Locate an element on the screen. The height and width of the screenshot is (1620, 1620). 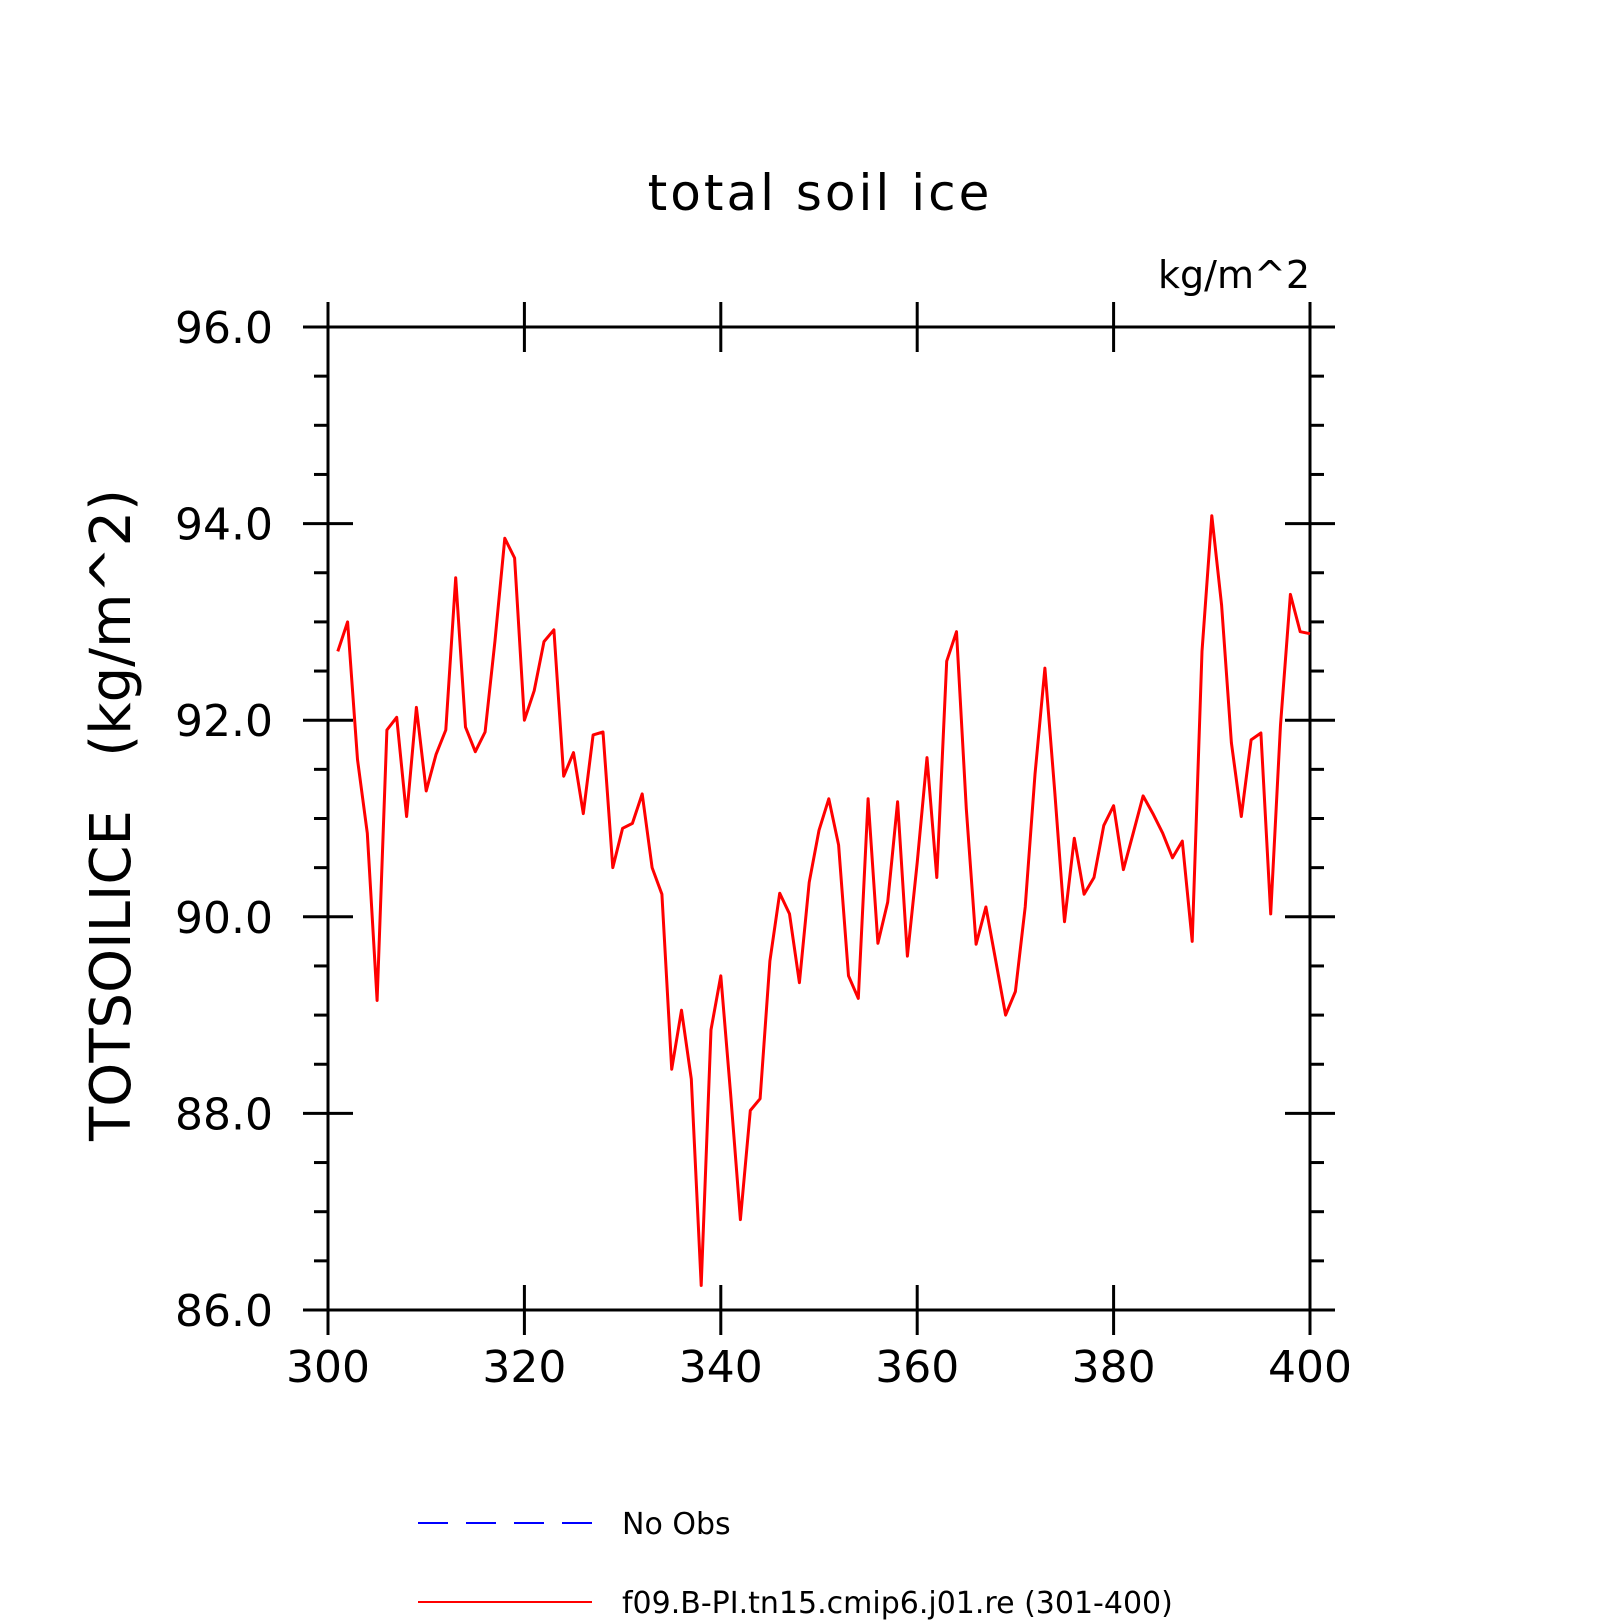
y-tick-label: 96.0 is located at coordinates (224, 328).